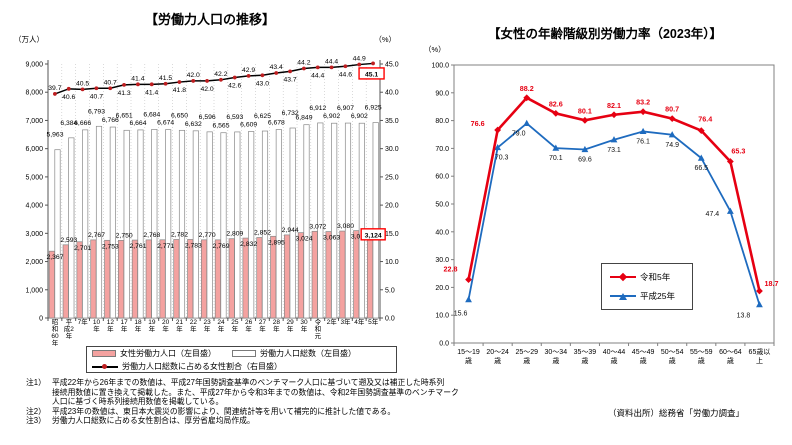  I want to click on svg-text: 6,912, so click(317, 108).